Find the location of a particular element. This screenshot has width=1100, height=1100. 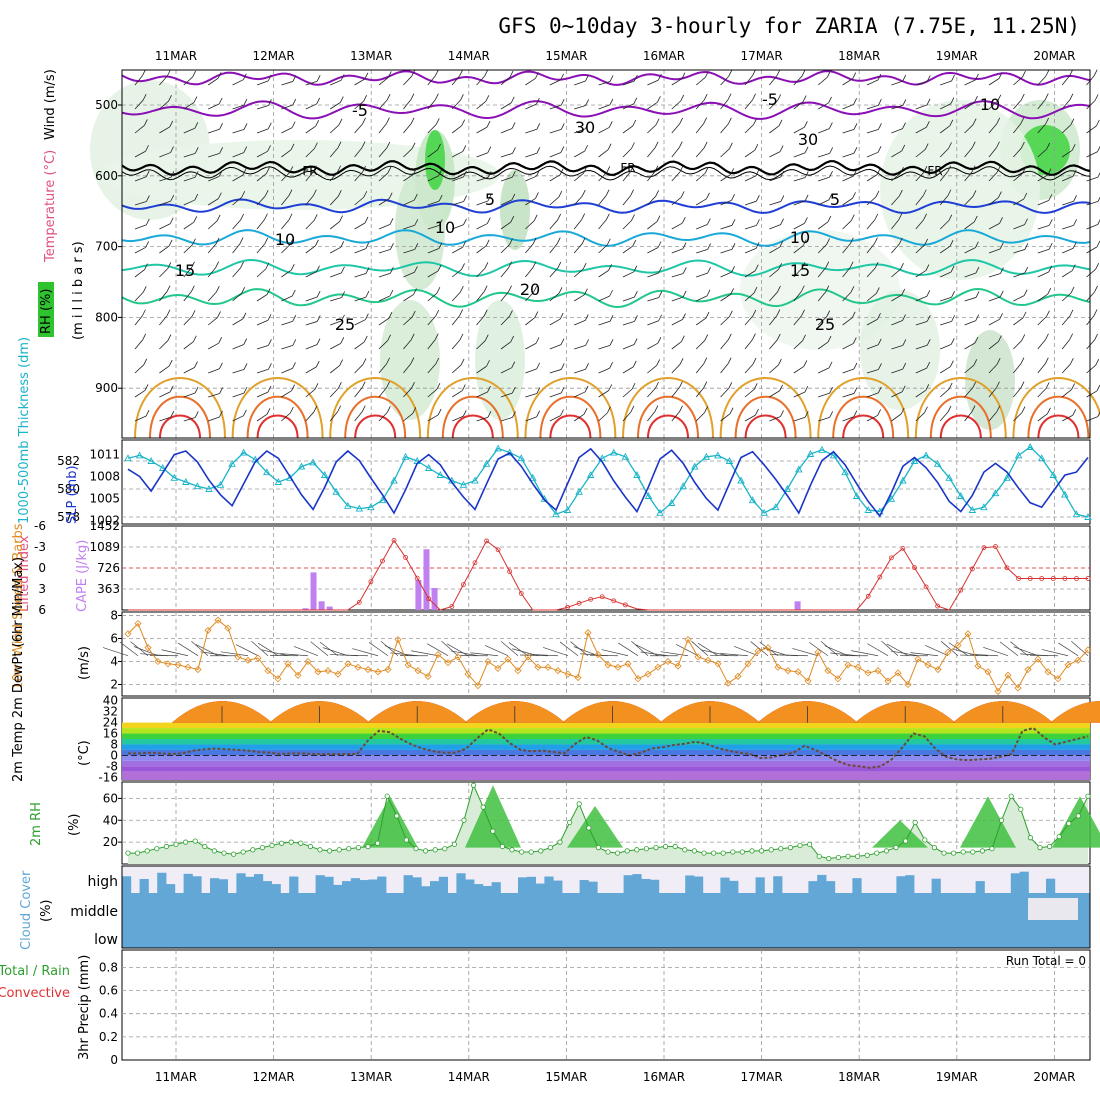

contour-label: 20 is located at coordinates (530, 289).